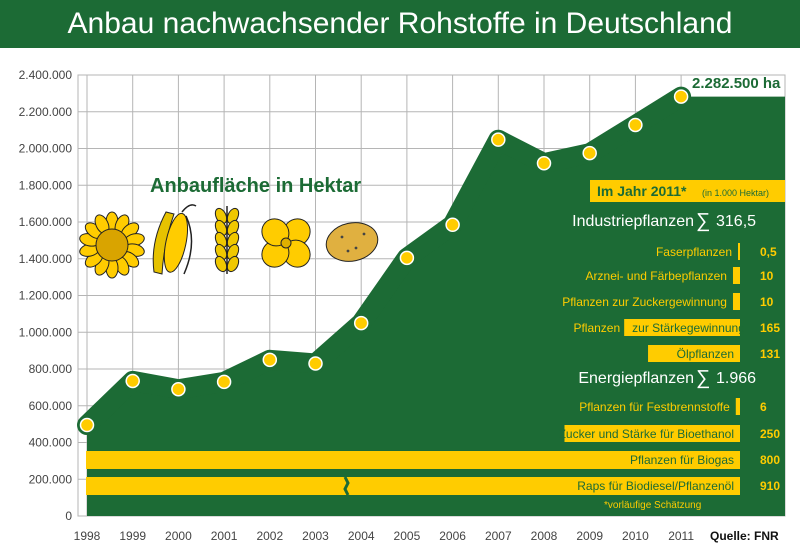  What do you see at coordinates (654, 407) in the screenshot?
I see `breakdown-bar-label: Pflanzen für Festbrennstoffe` at bounding box center [654, 407].